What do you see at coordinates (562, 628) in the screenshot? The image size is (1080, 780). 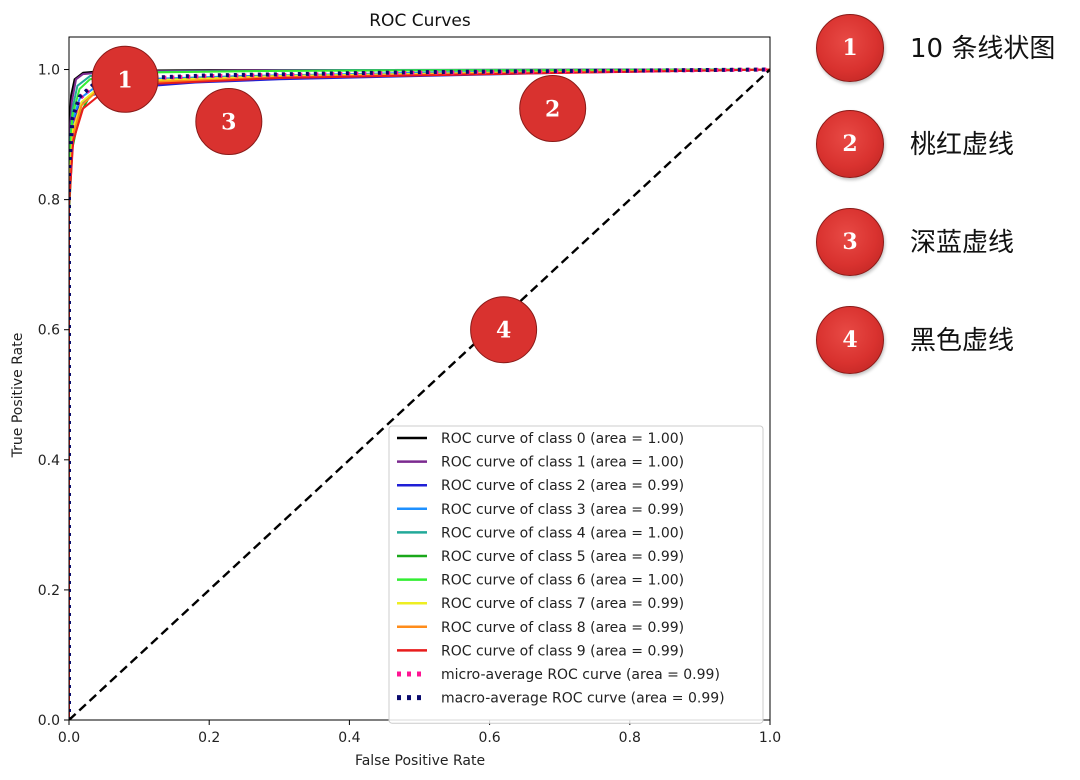 I see `legend-entry: ROC curve of class 8 (area = 0.99)` at bounding box center [562, 628].